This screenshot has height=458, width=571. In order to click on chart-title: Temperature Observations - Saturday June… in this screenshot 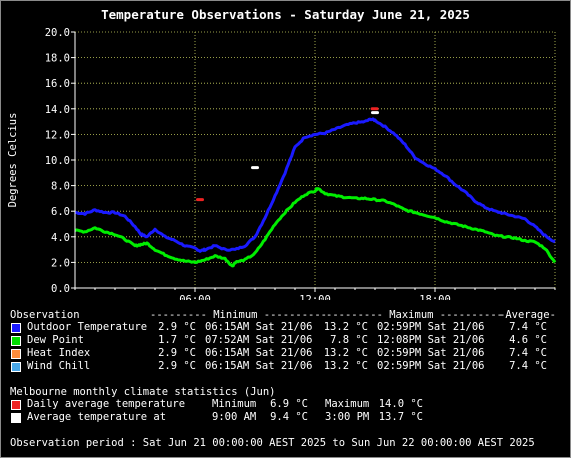, I will do `click(285, 14)`.